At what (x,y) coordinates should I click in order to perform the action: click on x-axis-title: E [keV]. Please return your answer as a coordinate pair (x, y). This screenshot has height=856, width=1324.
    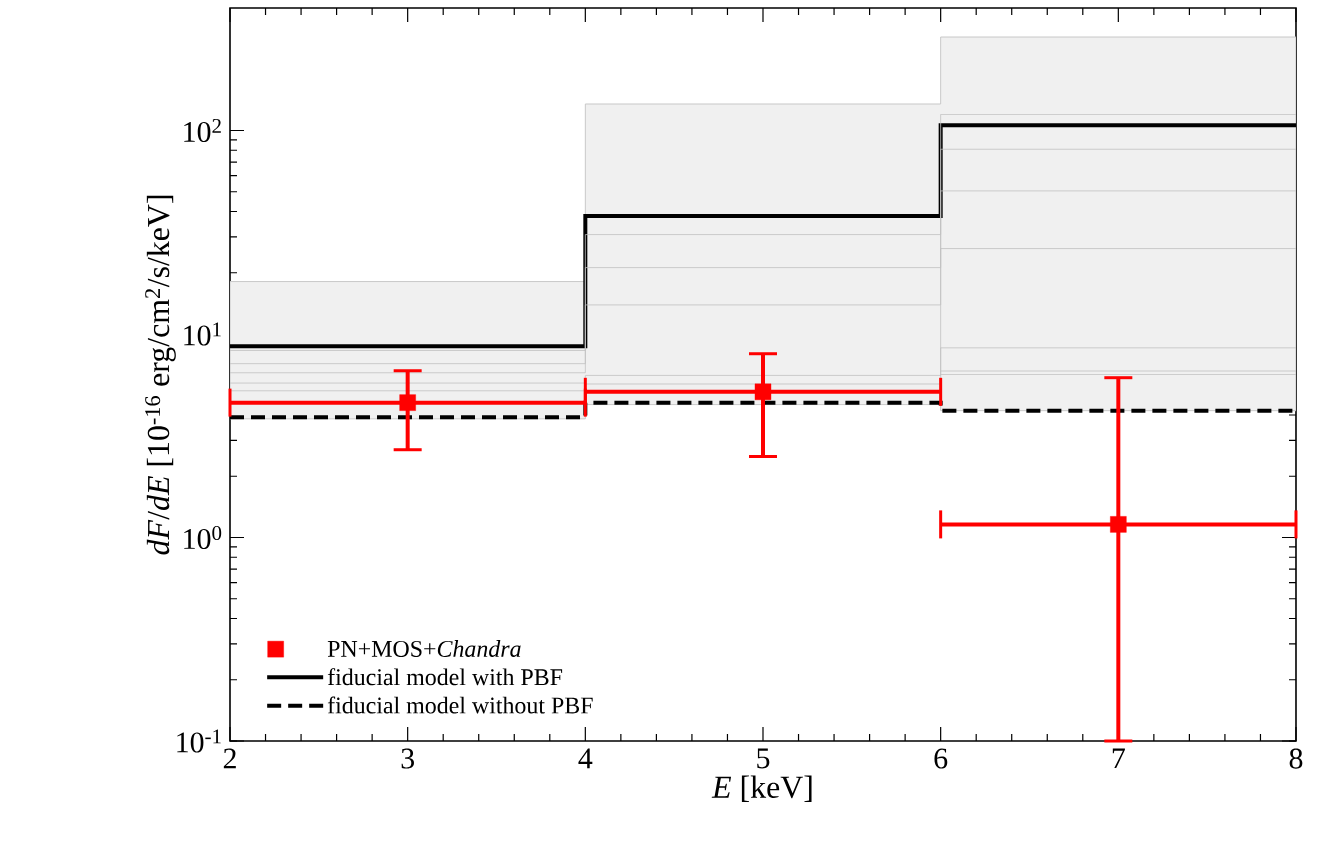
    Looking at the image, I should click on (761, 788).